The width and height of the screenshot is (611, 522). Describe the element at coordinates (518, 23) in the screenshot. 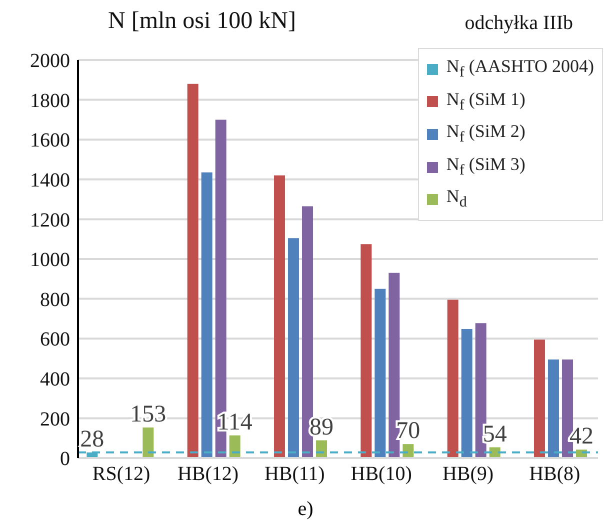

I see `chart-title: odchyłka IIIb` at that location.